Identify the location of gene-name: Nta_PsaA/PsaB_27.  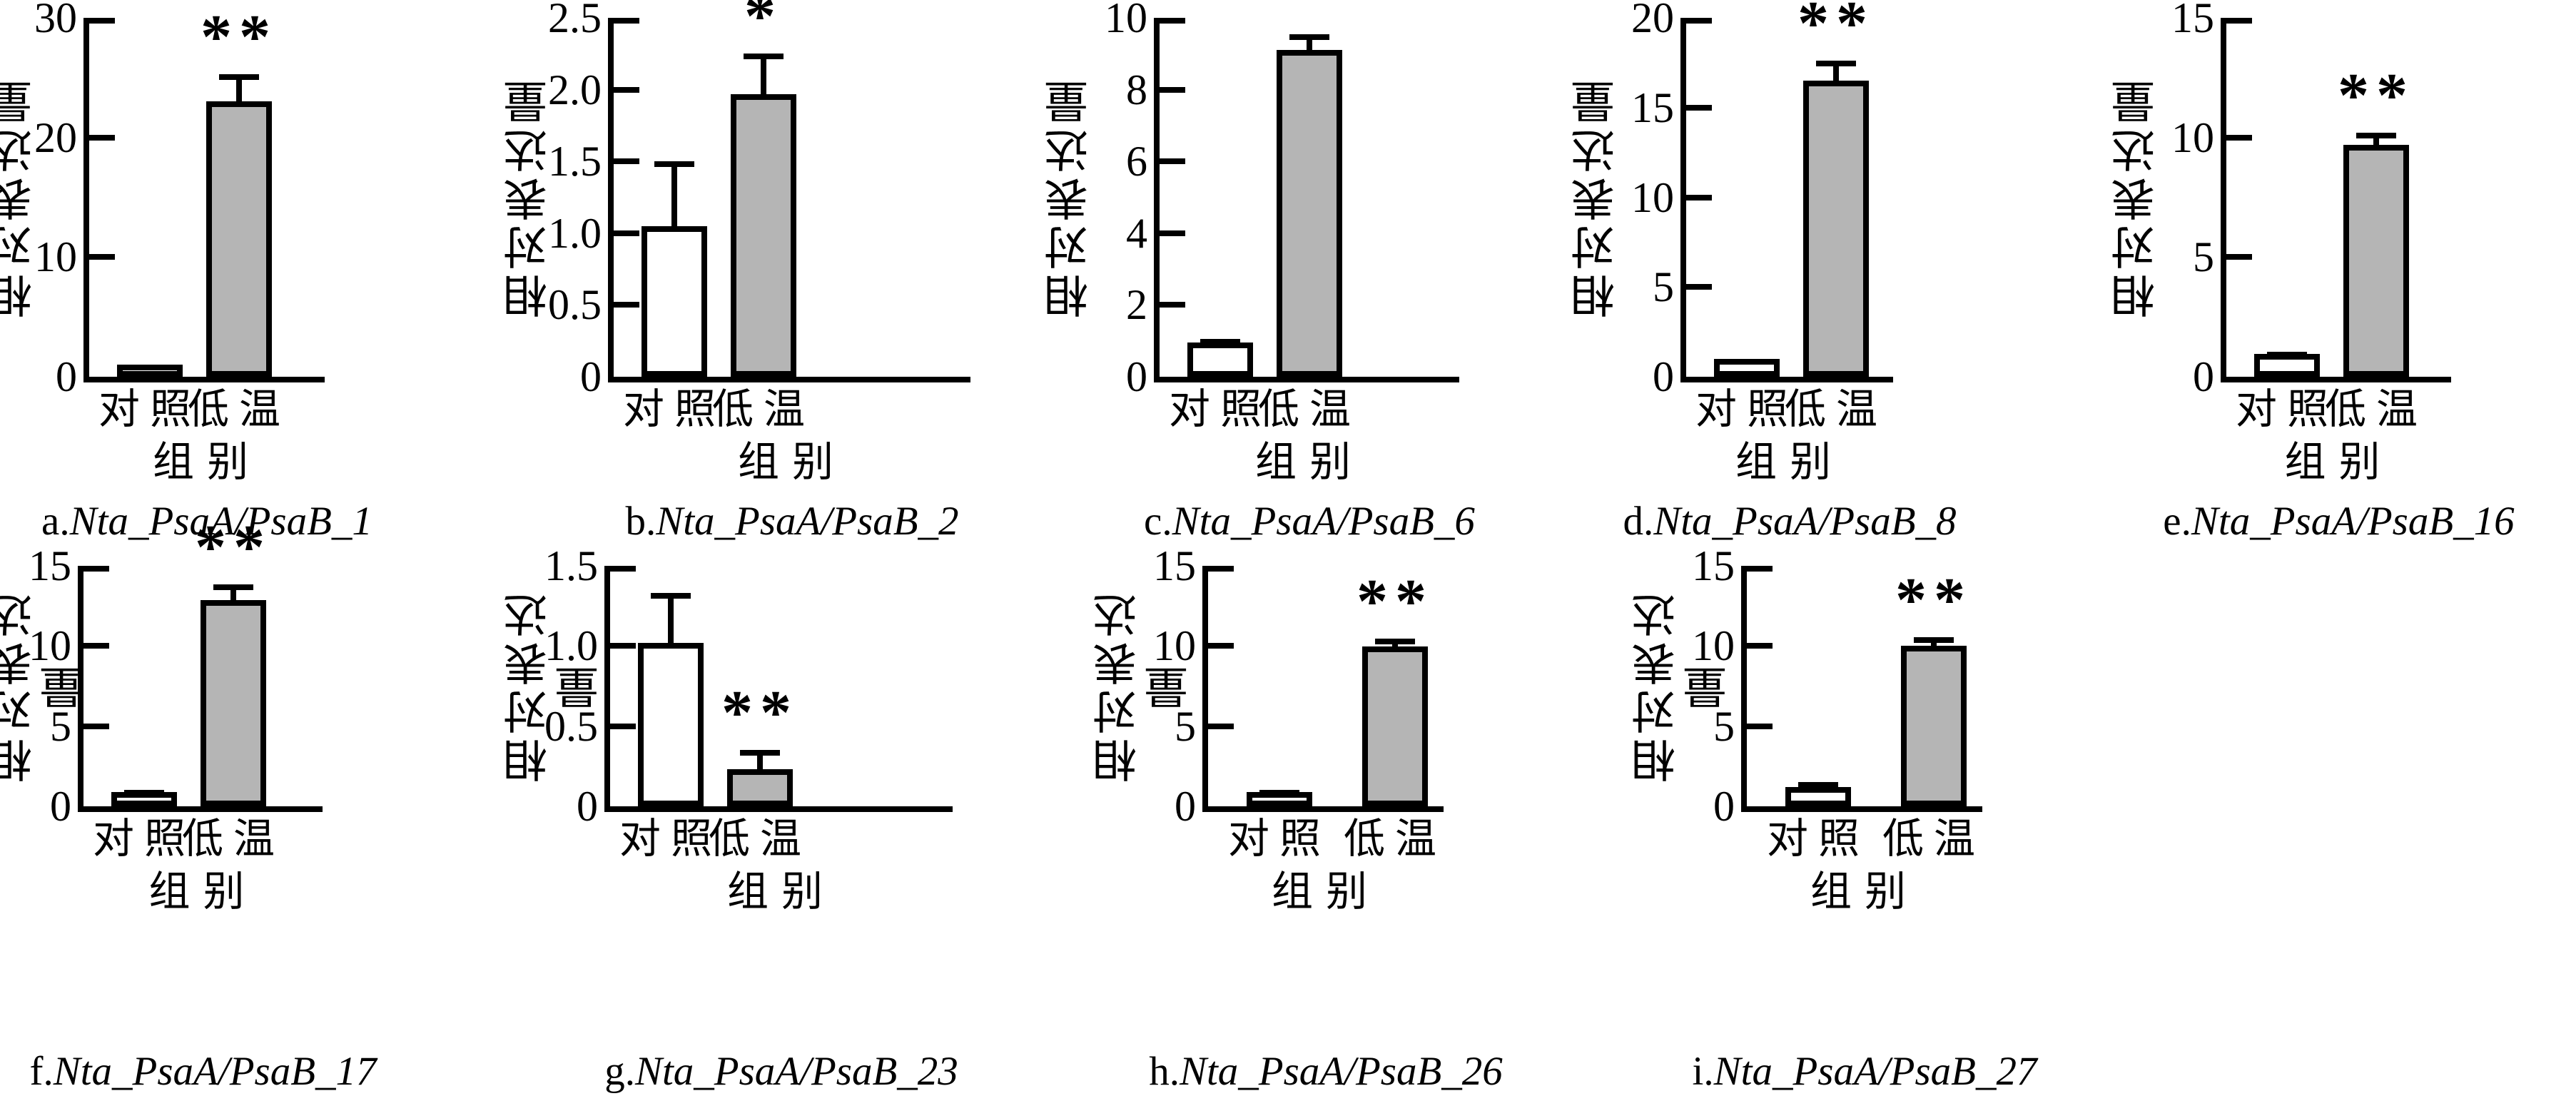
(1875, 1071).